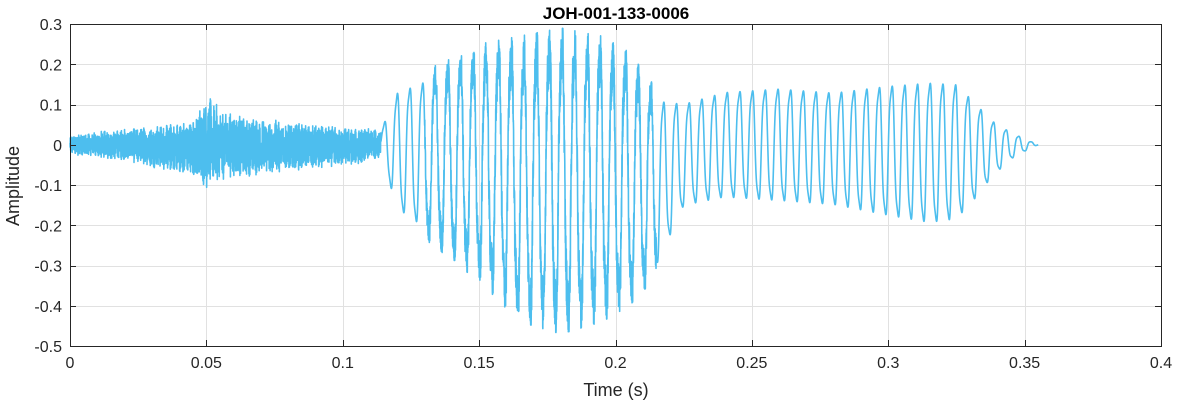 The width and height of the screenshot is (1177, 404). Describe the element at coordinates (48, 226) in the screenshot. I see `y-tick-label: -0.2` at that location.